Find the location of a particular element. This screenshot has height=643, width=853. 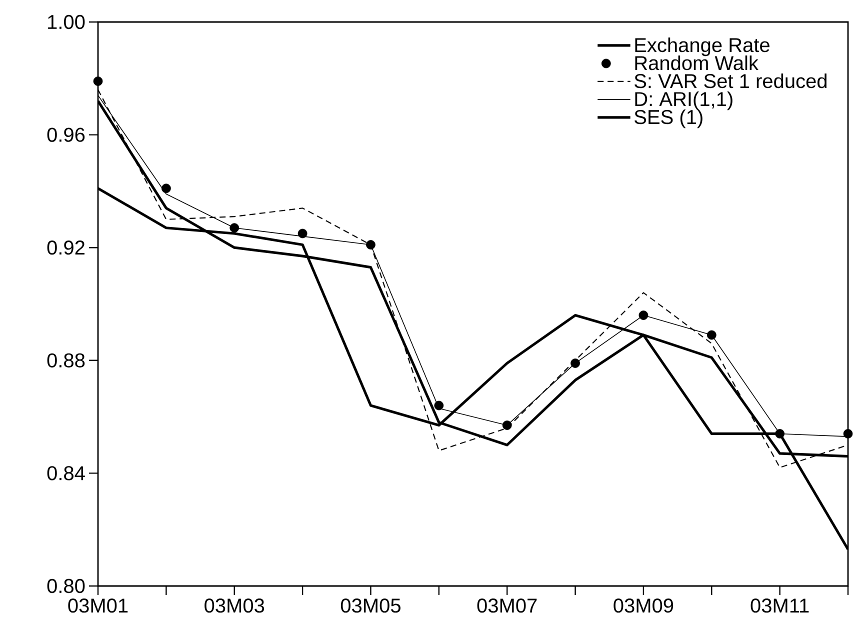

legend-label: Exchange Rate is located at coordinates (702, 46).